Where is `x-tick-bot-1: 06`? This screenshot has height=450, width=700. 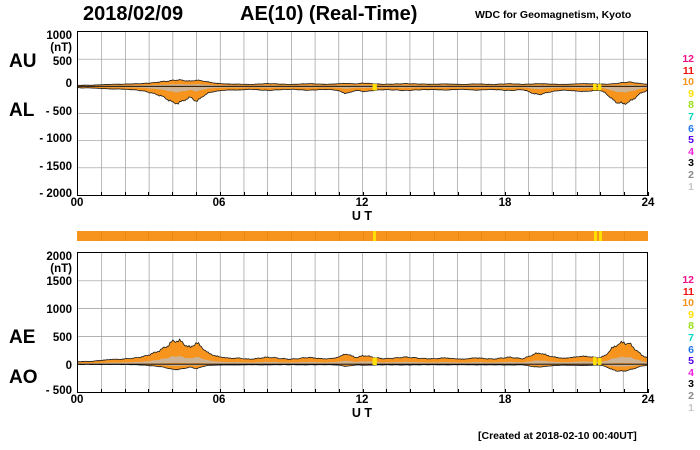
x-tick-bot-1: 06 is located at coordinates (219, 400).